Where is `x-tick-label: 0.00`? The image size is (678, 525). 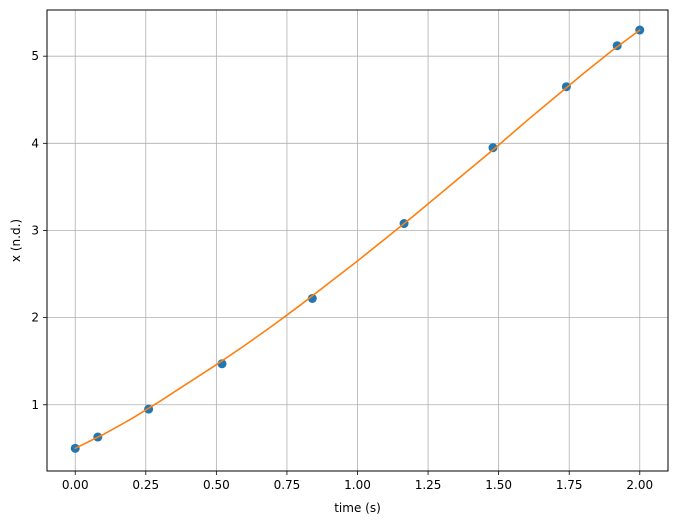
x-tick-label: 0.00 is located at coordinates (75, 485).